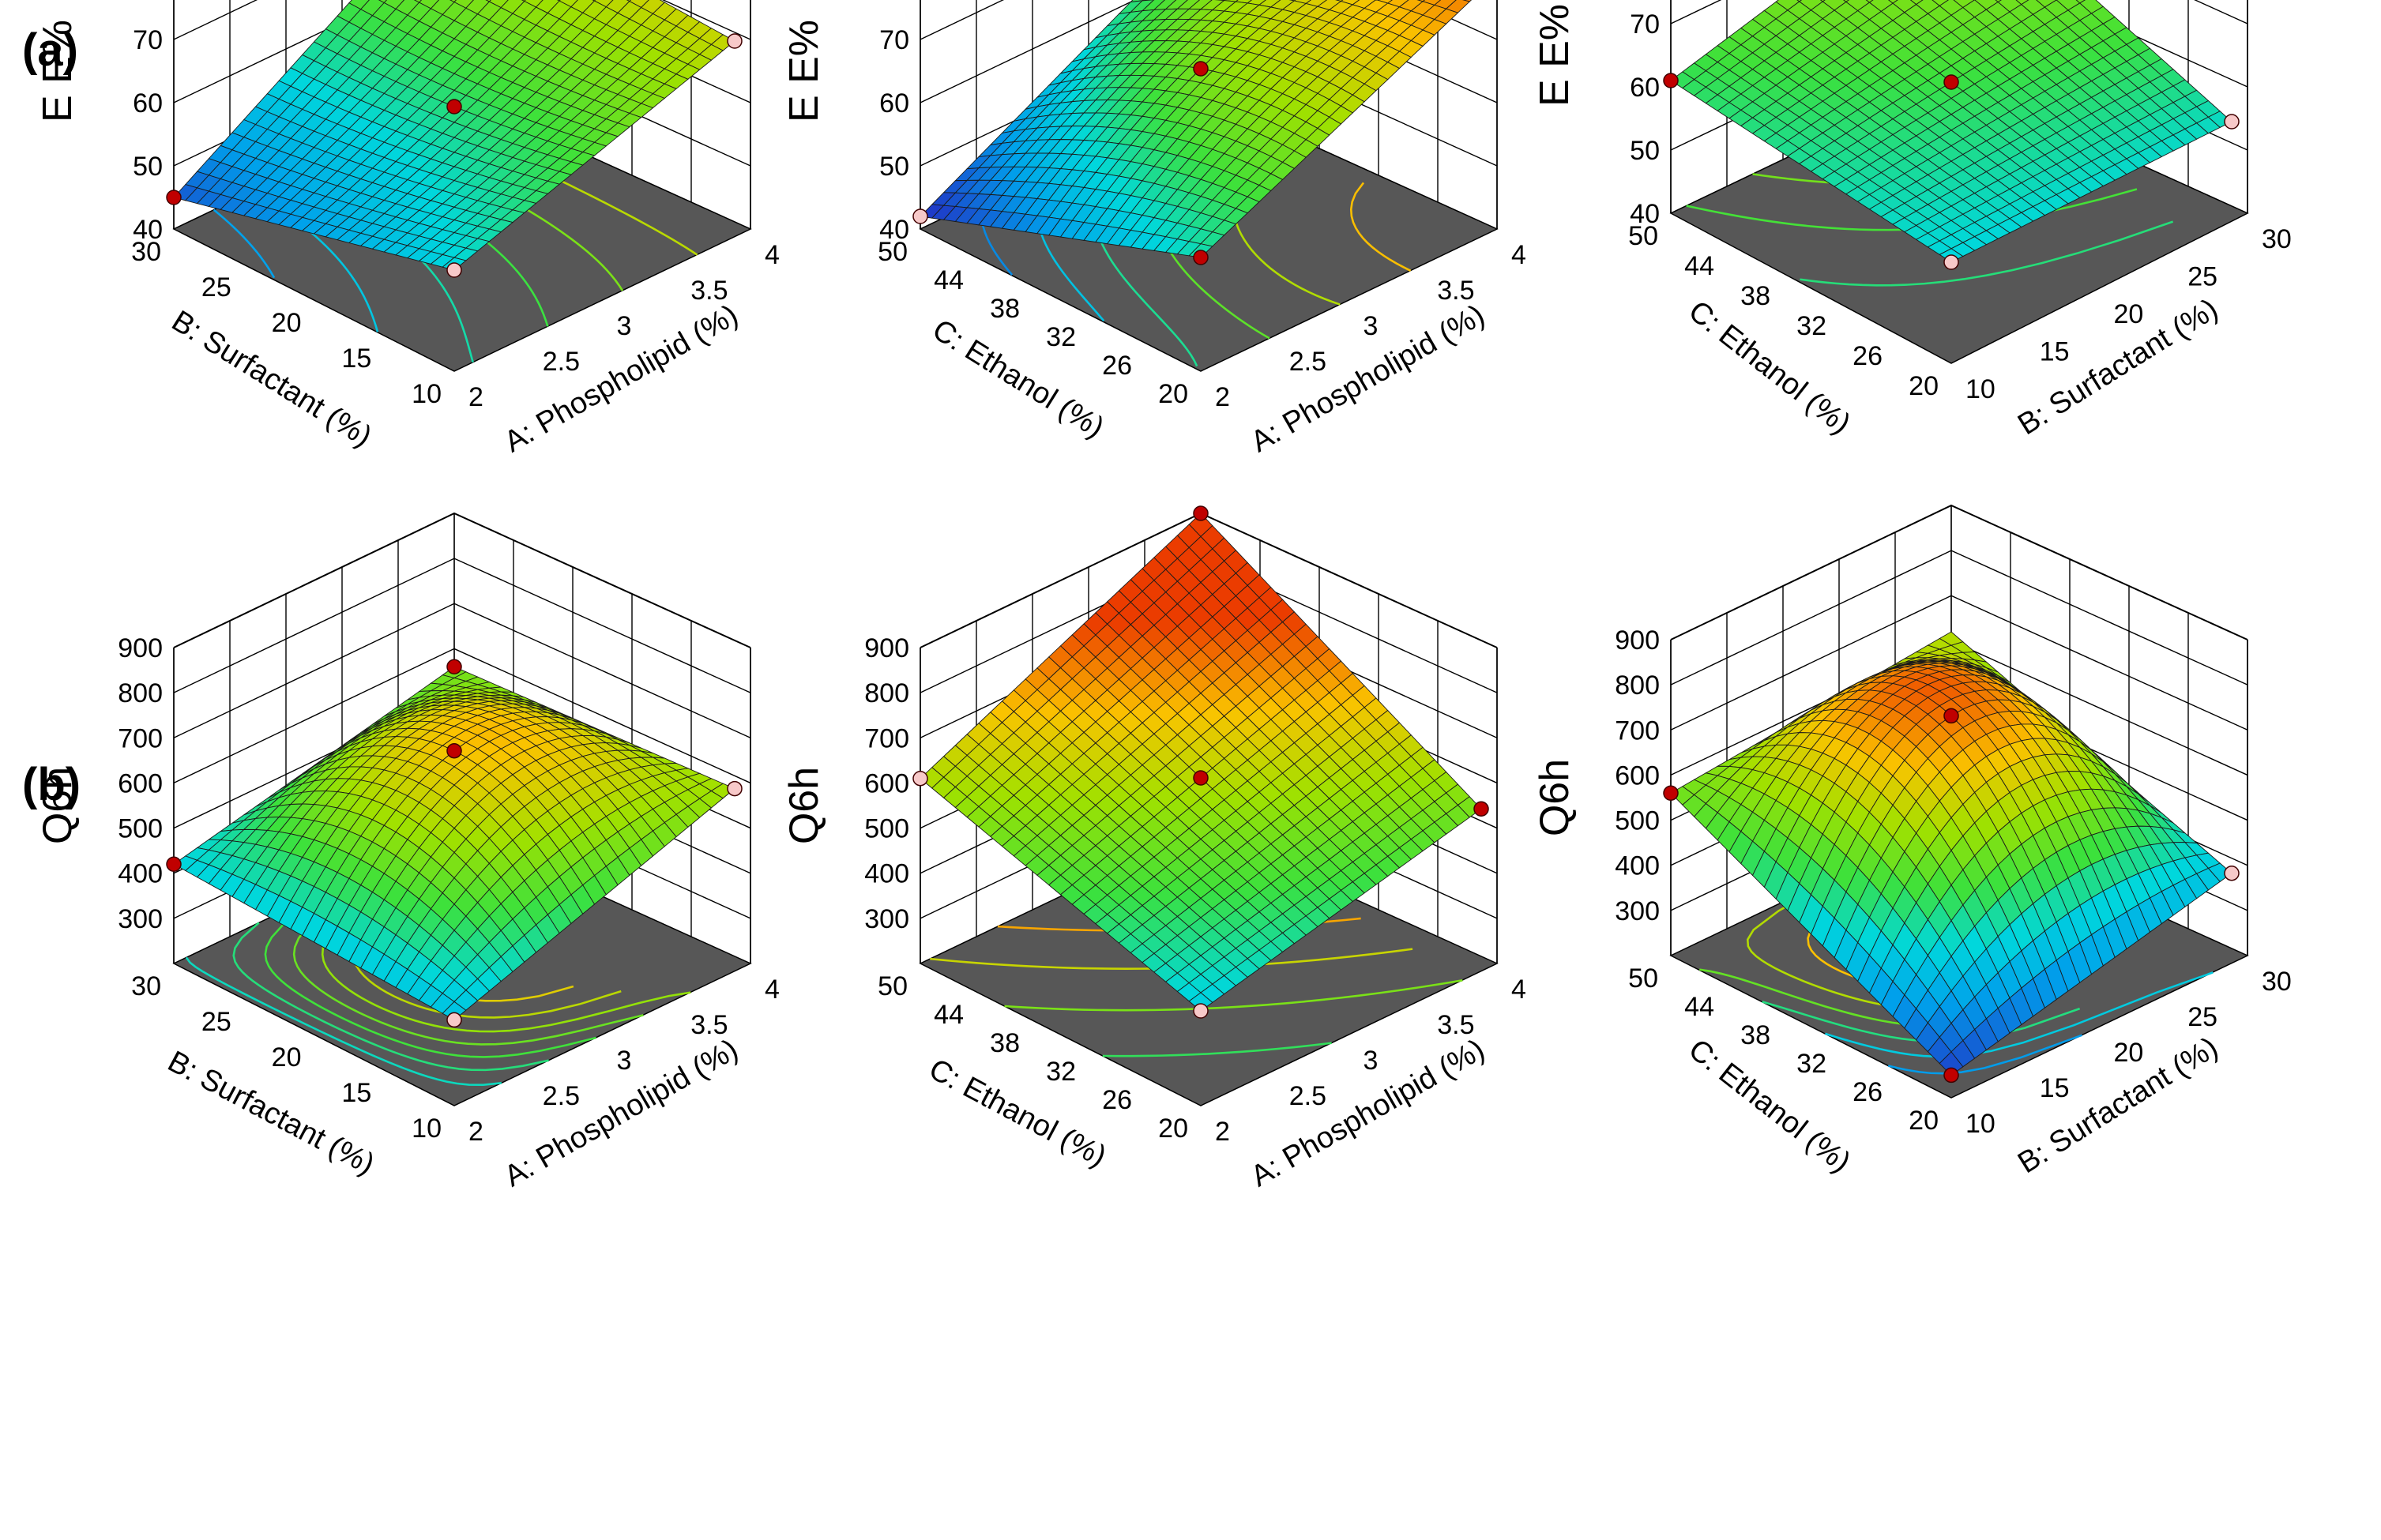 The image size is (2381, 1540). Describe the element at coordinates (146, 252) in the screenshot. I see `side-tick-label: 30` at that location.